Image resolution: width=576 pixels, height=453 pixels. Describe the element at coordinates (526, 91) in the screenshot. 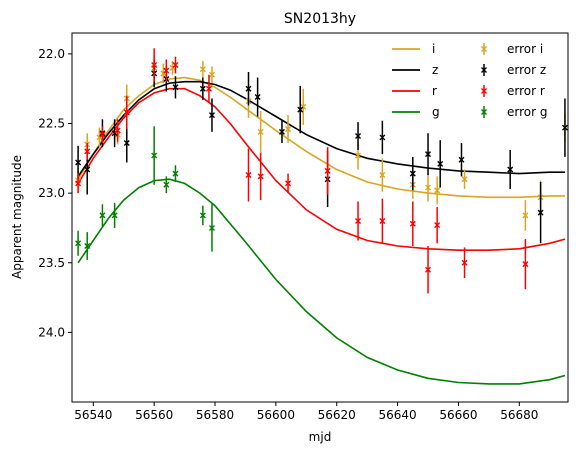

I see `legend-label-r-error: error r` at that location.